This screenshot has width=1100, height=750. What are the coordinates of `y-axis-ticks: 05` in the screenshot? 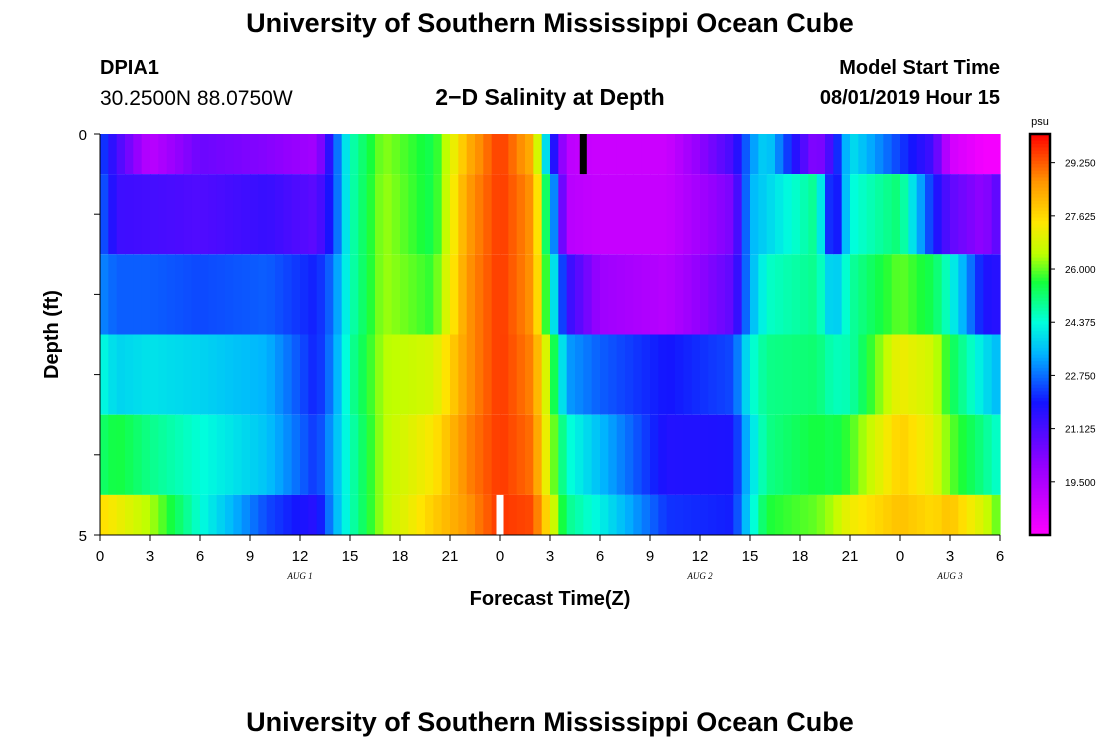 It's located at (89, 336).